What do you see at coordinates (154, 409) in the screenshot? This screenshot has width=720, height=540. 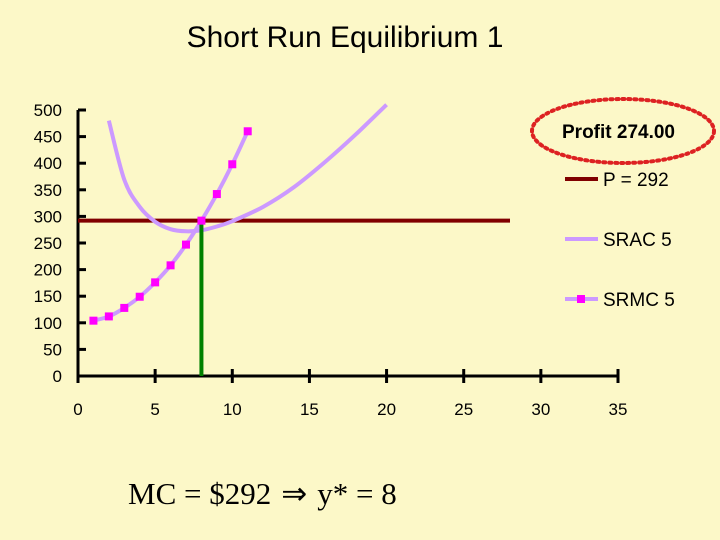 I see `x-tick-label: 5` at bounding box center [154, 409].